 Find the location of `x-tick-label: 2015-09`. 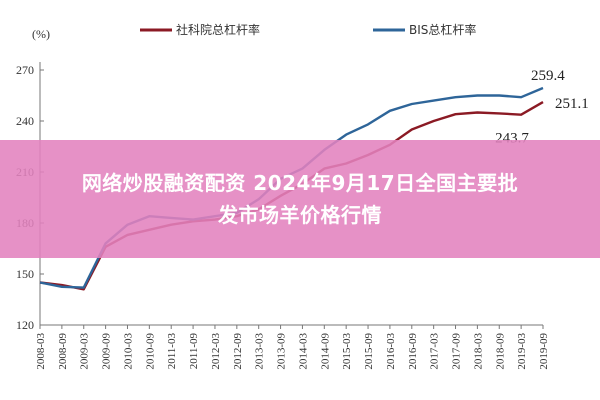

x-tick-label: 2015-09 is located at coordinates (369, 351).